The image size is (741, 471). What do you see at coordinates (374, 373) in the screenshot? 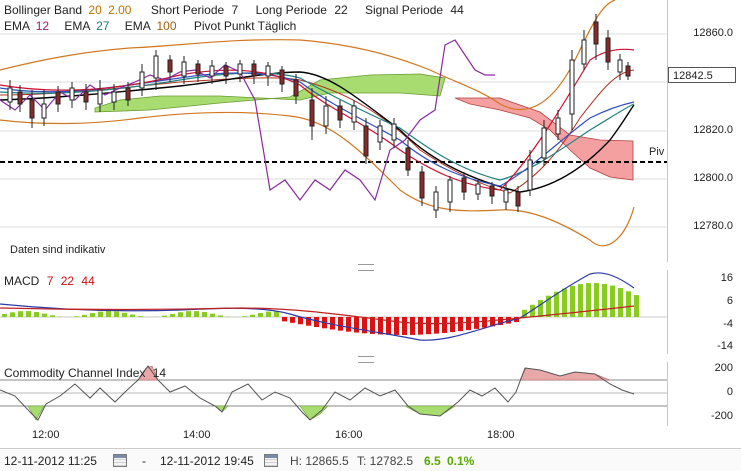
I see `cci-overbought-fill` at bounding box center [374, 373].